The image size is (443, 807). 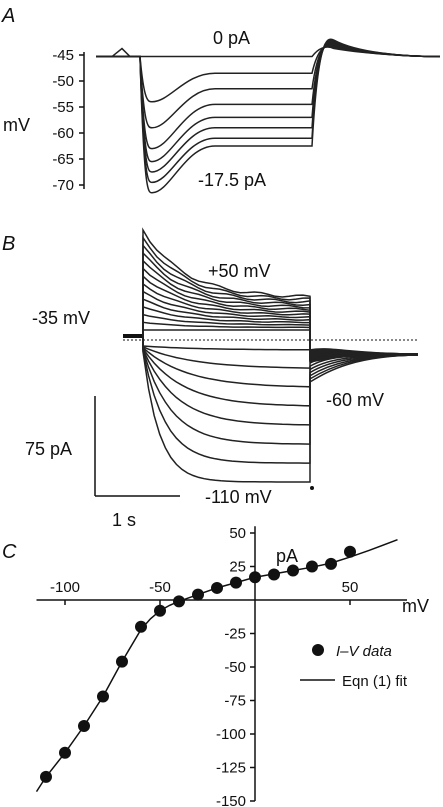 I want to click on panel-c-x-tick-label: -50, so click(x=160, y=587).